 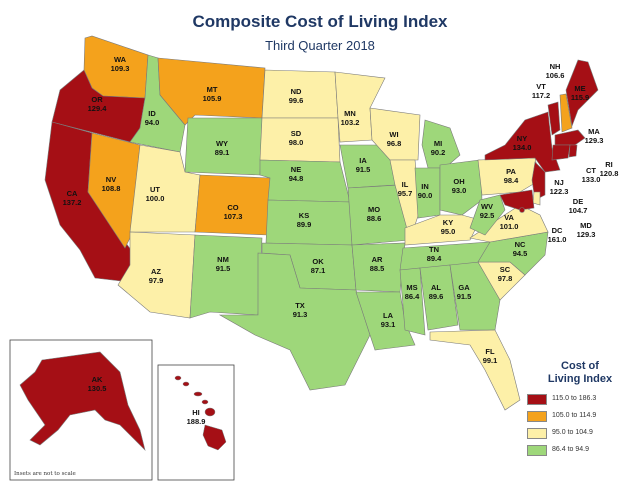 I want to click on state-label-ia: IA 91.5, so click(x=363, y=165).